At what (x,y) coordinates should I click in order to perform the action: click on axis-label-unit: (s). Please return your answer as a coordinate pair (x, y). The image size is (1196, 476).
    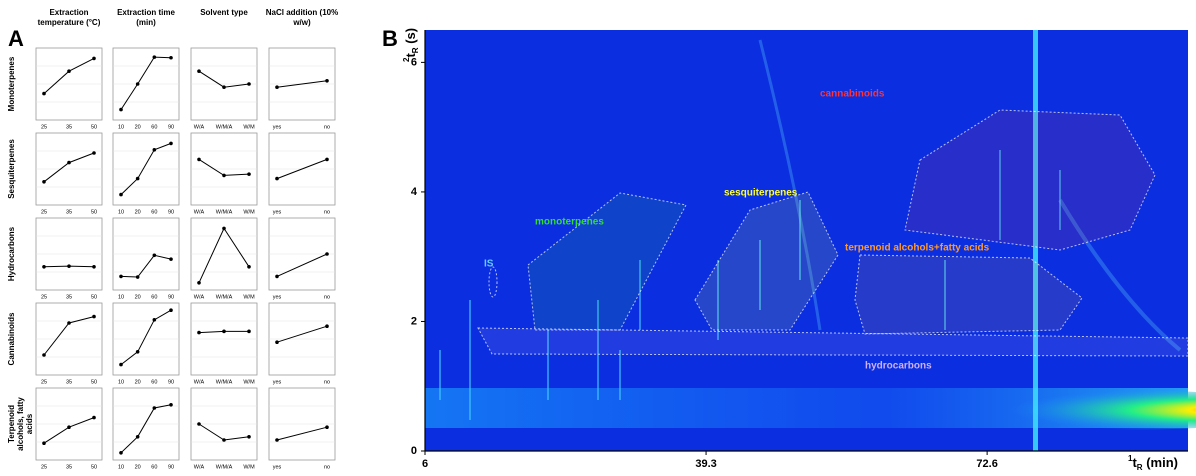
    Looking at the image, I should click on (410, 38).